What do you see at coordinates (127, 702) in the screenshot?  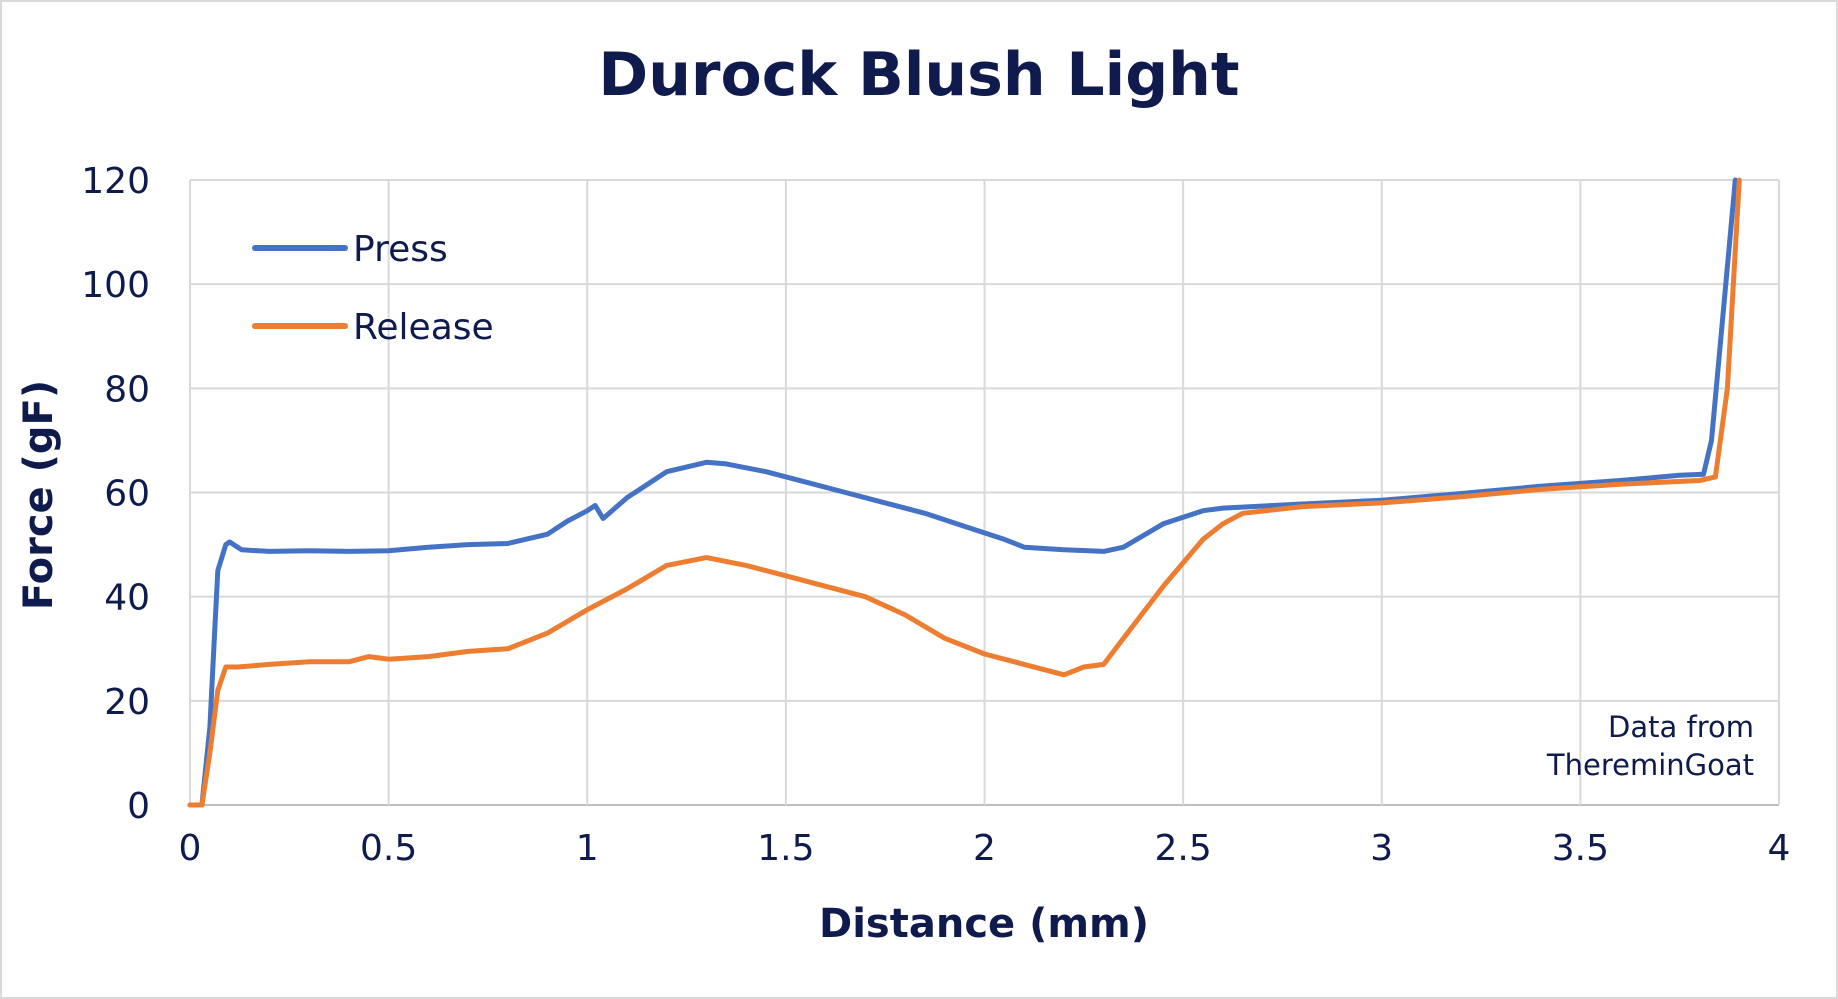 I see `y-tick-label: 20` at bounding box center [127, 702].